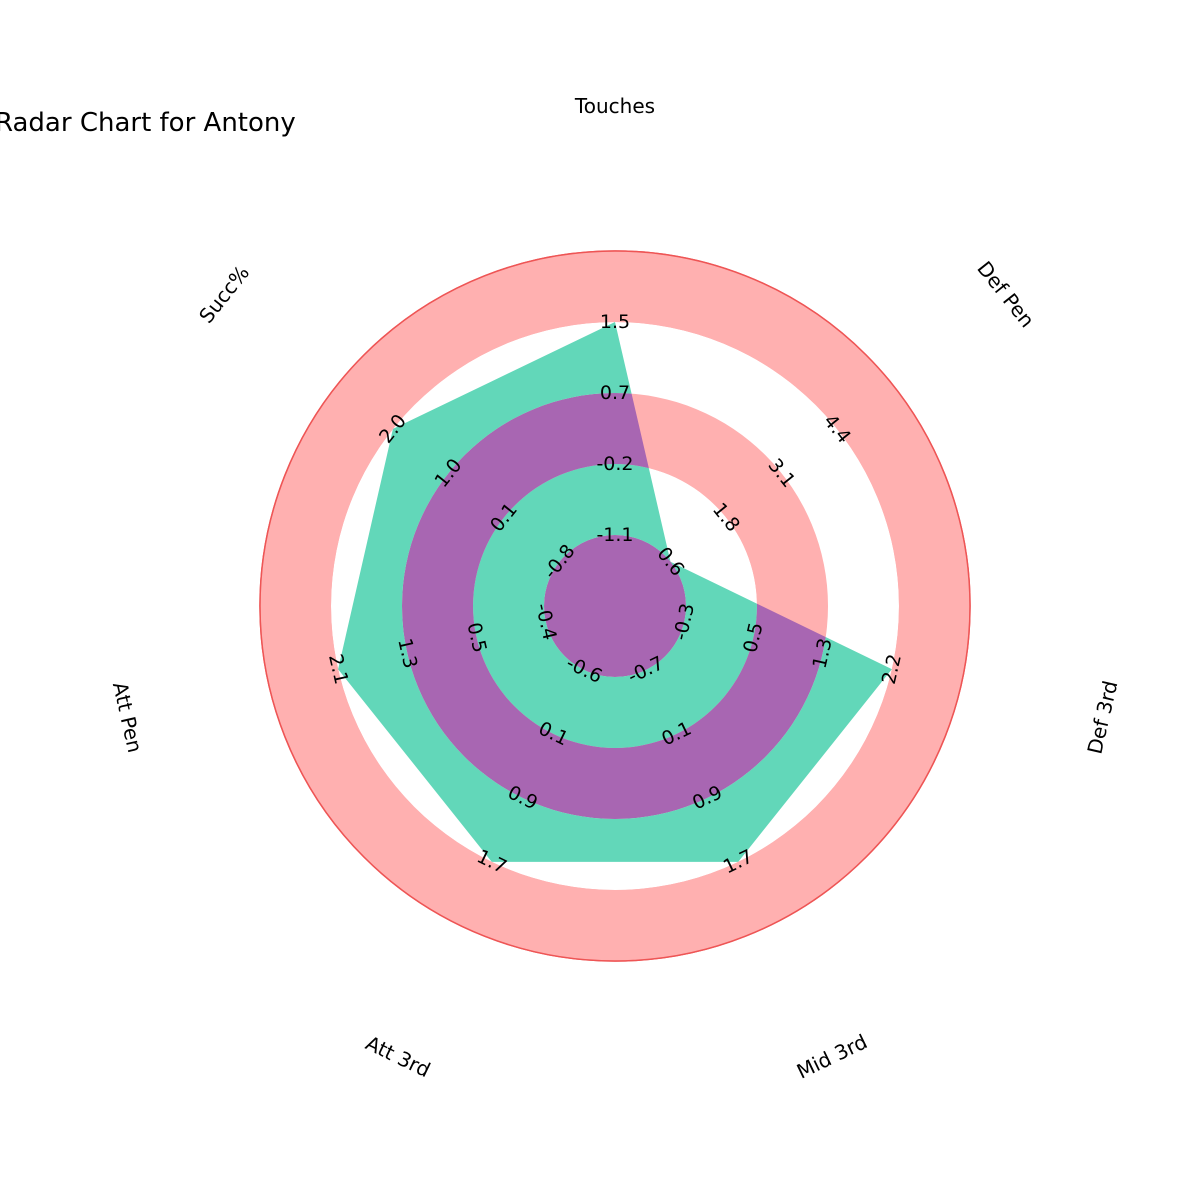  What do you see at coordinates (127, 717) in the screenshot?
I see `param-label-att-pen: Att Pen` at bounding box center [127, 717].